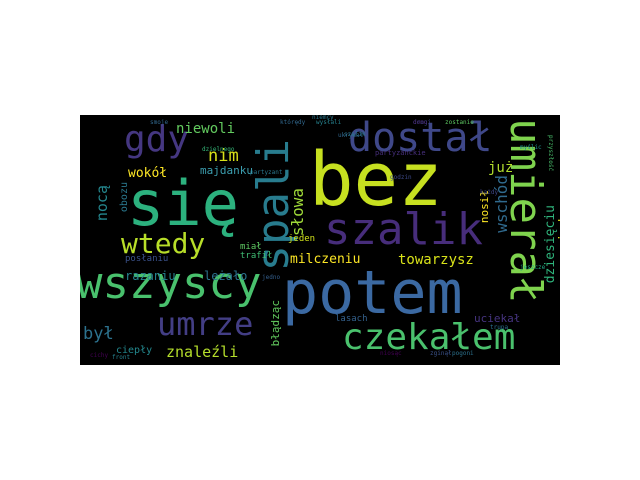 This screenshot has width=640, height=480. What do you see at coordinates (531, 147) in the screenshot?
I see `word: myślic` at bounding box center [531, 147].